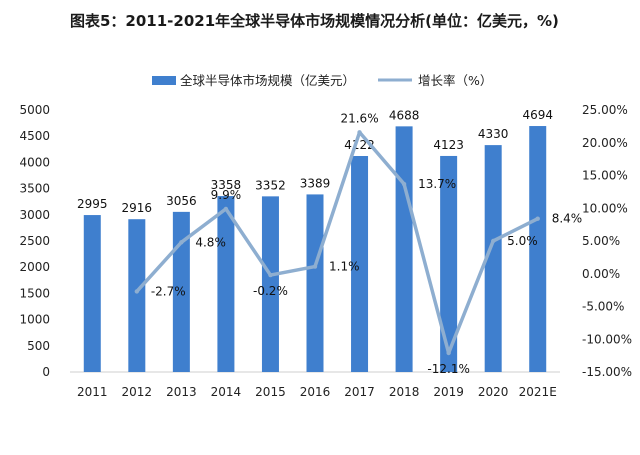 The height and width of the screenshot is (455, 640). Describe the element at coordinates (92, 204) in the screenshot. I see `bar-data-label: 2995` at that location.